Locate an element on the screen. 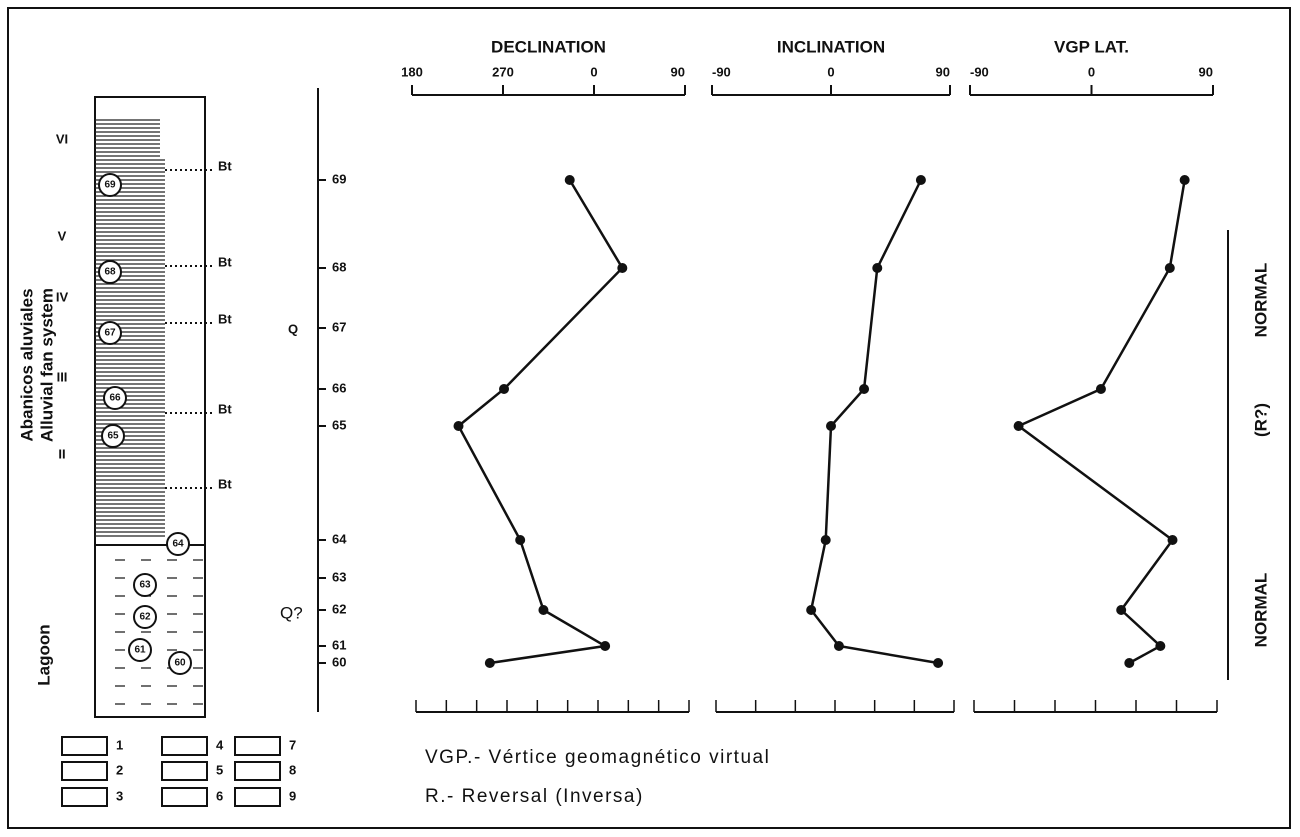 Image resolution: width=1300 pixels, height=837 pixels. sample-circle-label: 69 is located at coordinates (110, 185).